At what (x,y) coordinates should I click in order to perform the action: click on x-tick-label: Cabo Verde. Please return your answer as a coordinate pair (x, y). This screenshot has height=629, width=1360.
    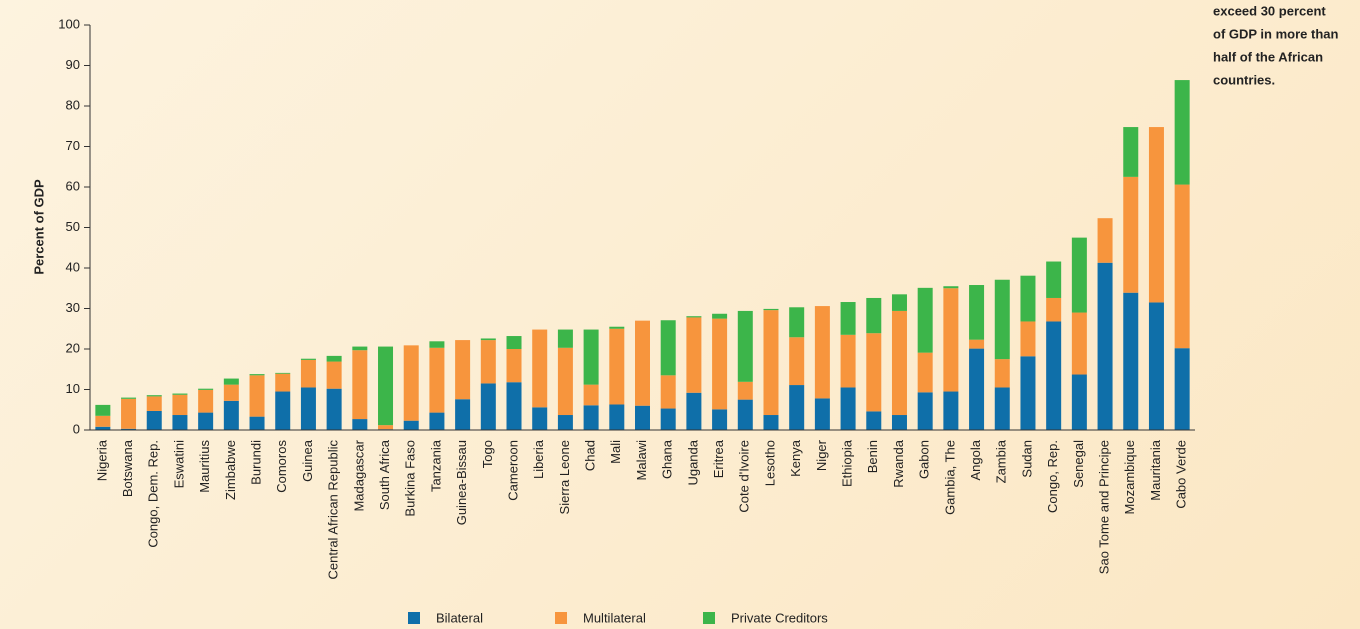
    Looking at the image, I should click on (1181, 474).